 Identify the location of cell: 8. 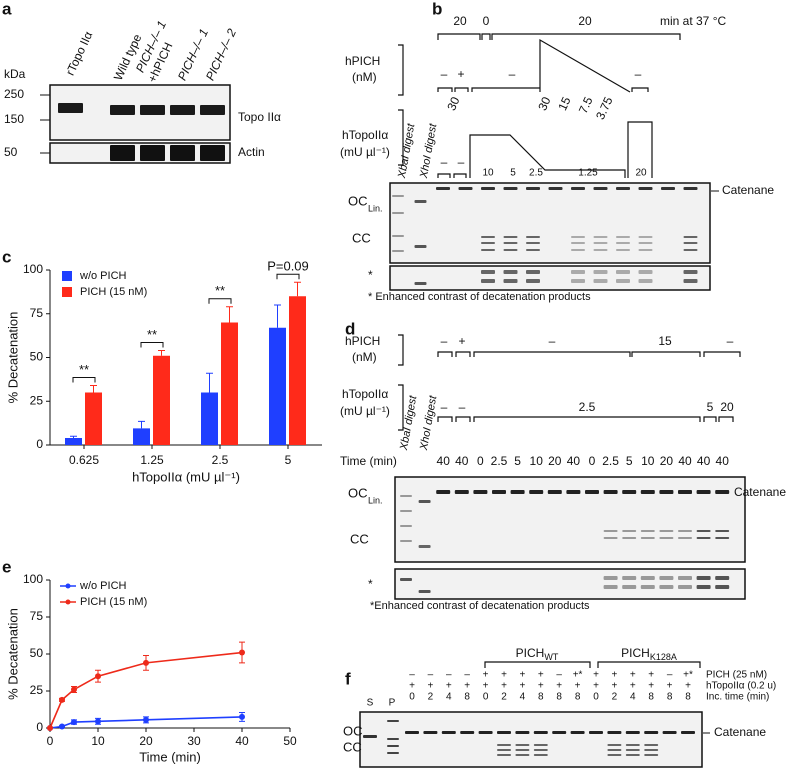
(559, 697).